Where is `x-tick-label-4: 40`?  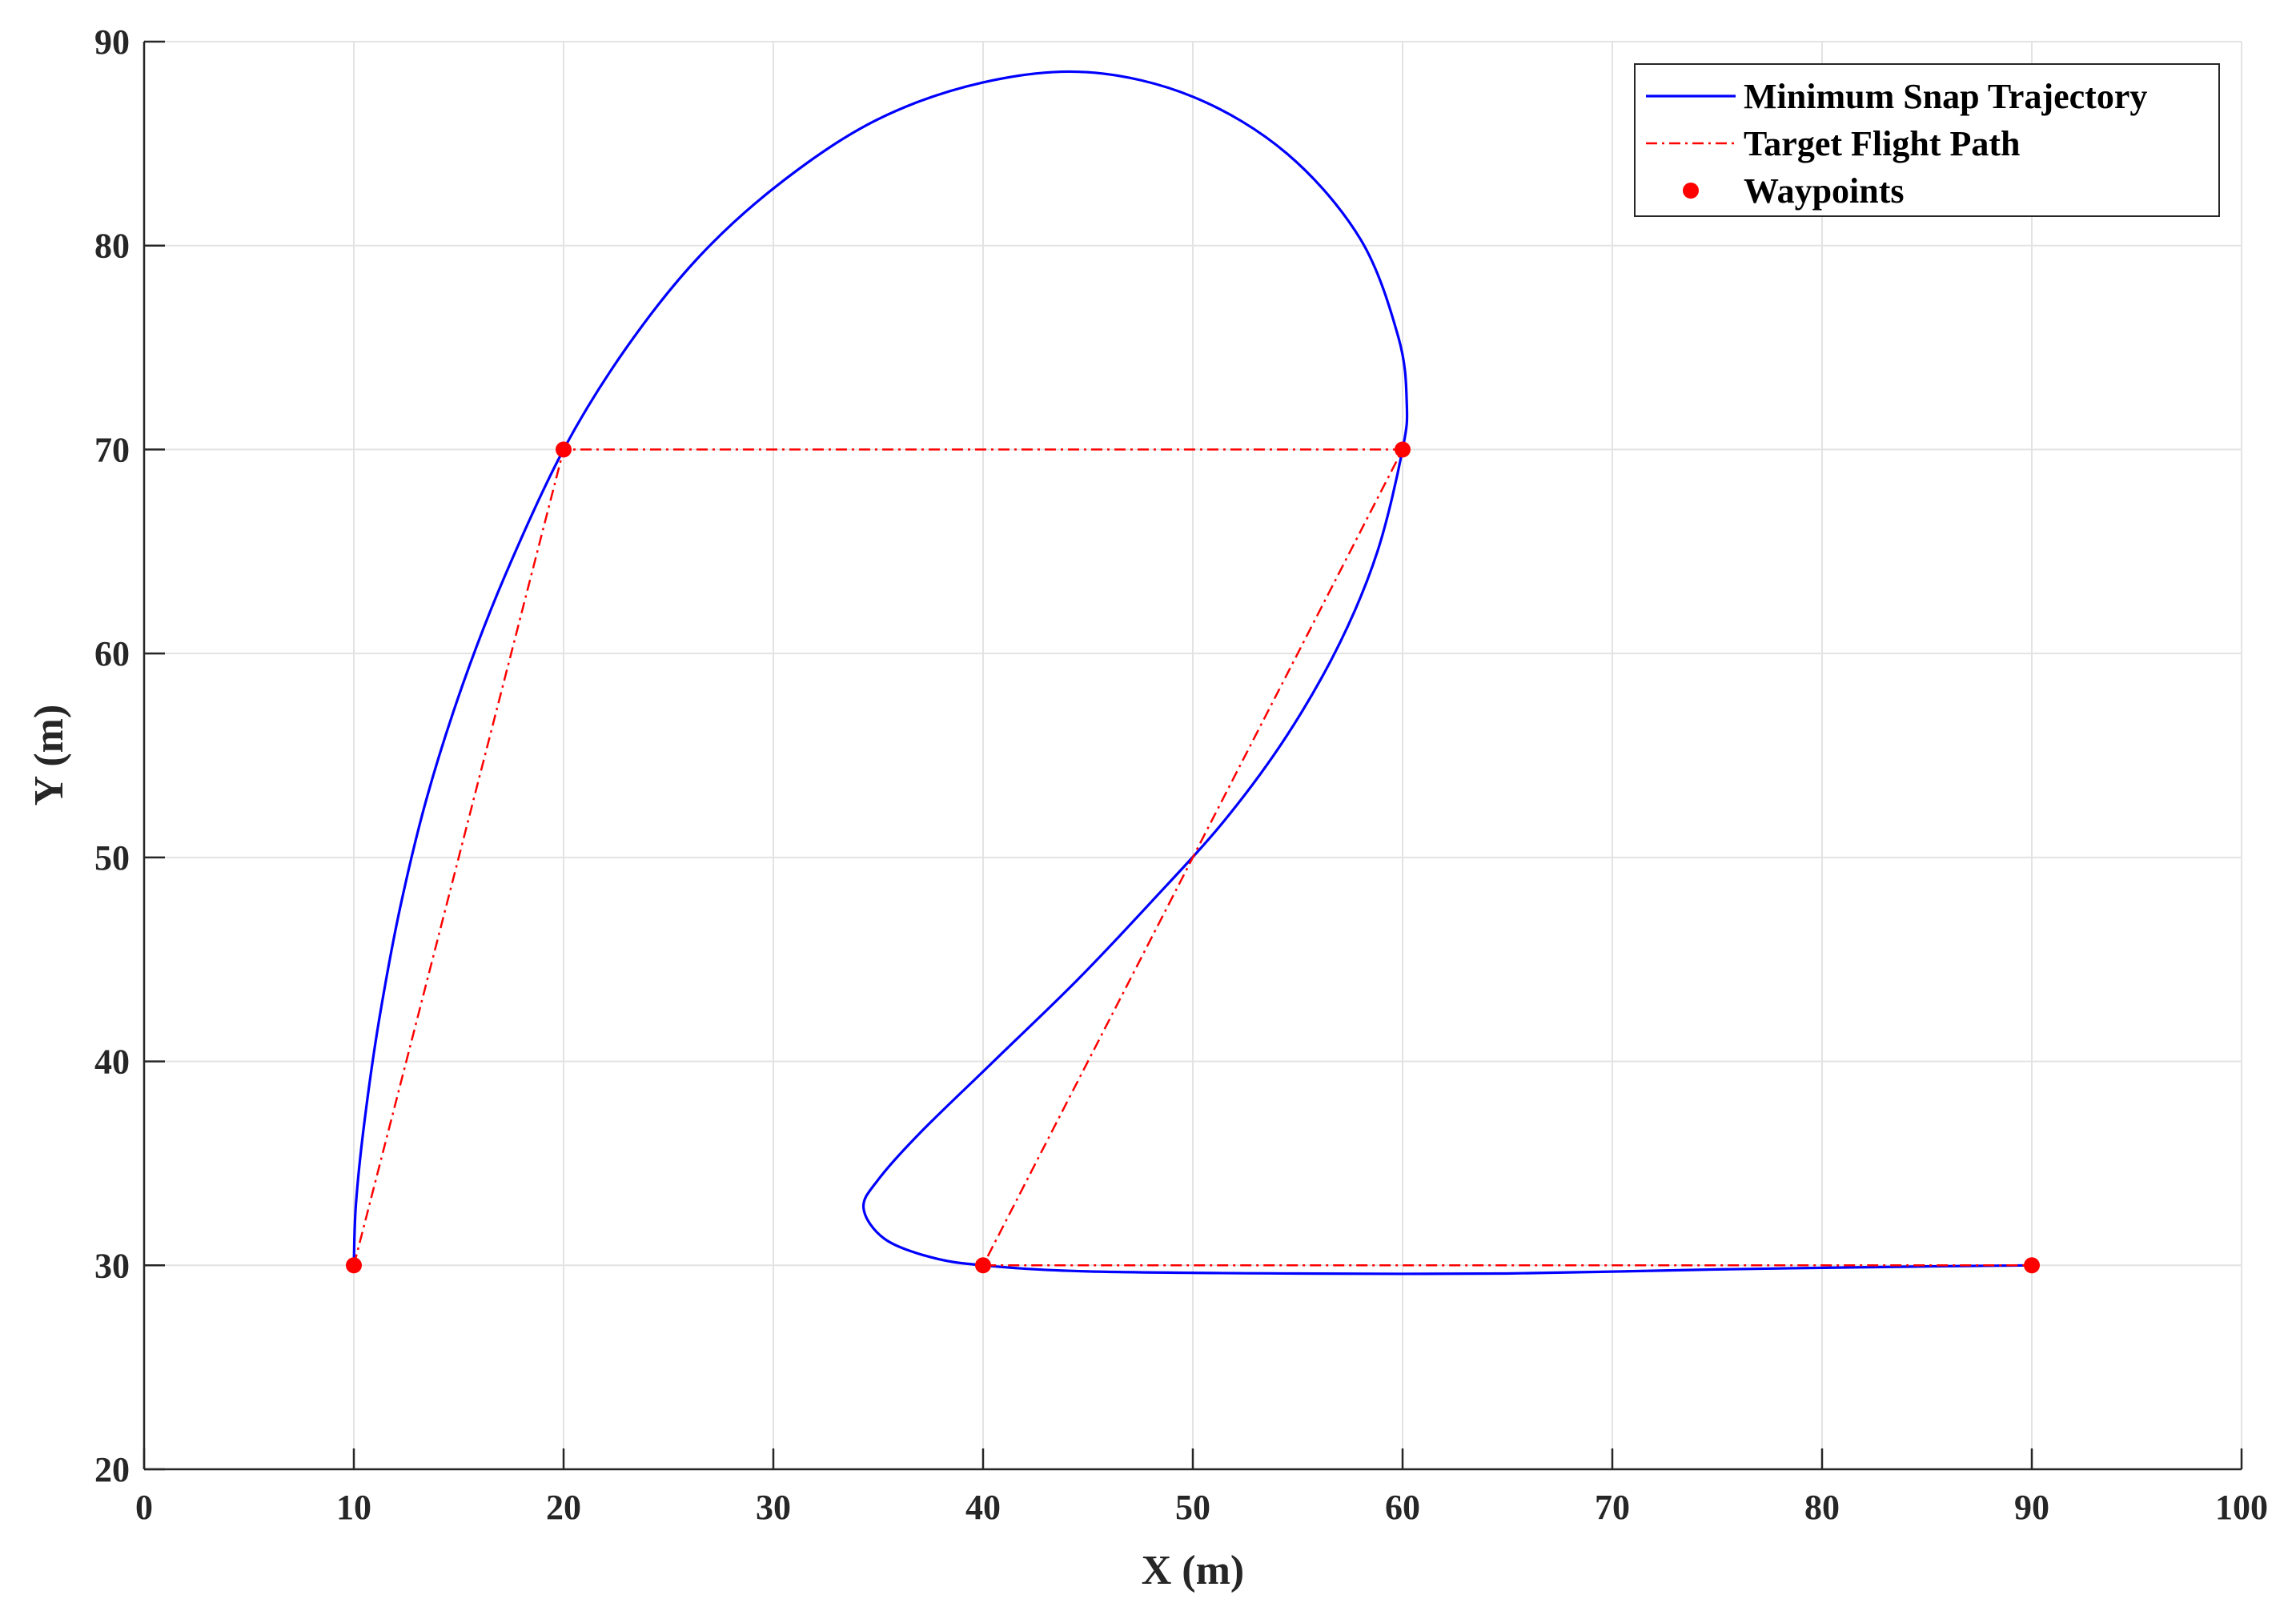
x-tick-label-4: 40 is located at coordinates (983, 1507).